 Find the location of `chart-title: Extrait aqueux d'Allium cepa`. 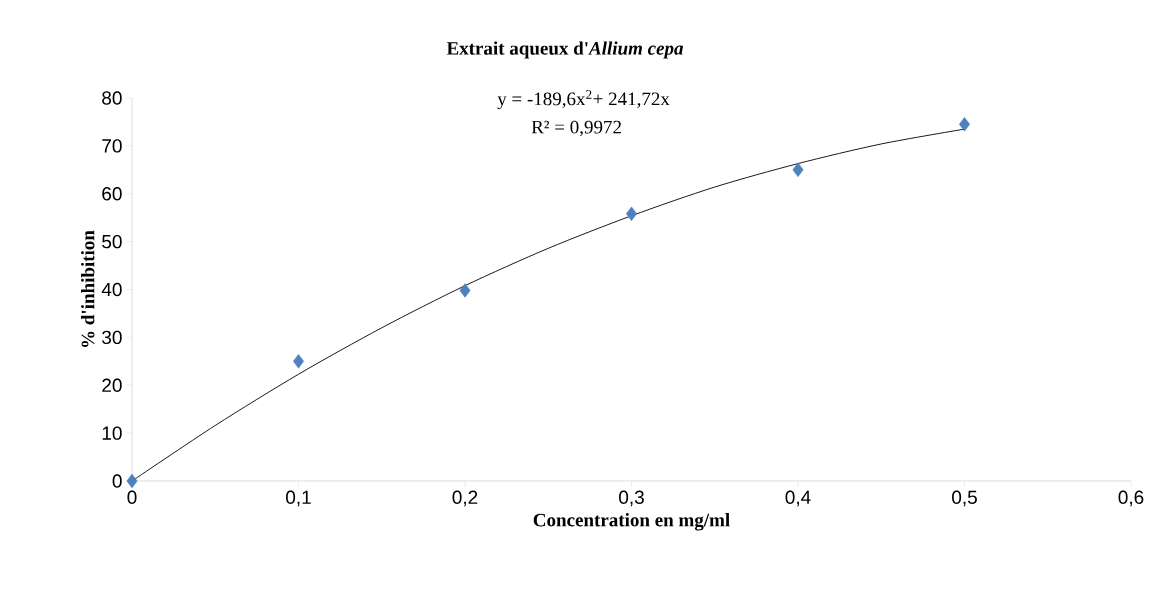

chart-title: Extrait aqueux d'Allium cepa is located at coordinates (565, 50).